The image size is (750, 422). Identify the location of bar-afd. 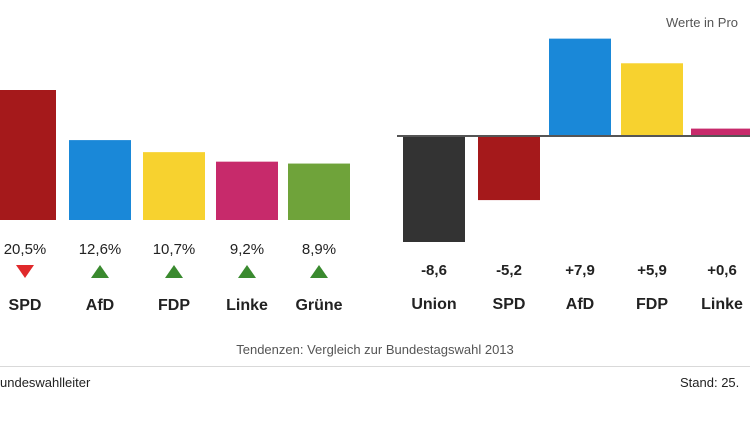
(100, 180).